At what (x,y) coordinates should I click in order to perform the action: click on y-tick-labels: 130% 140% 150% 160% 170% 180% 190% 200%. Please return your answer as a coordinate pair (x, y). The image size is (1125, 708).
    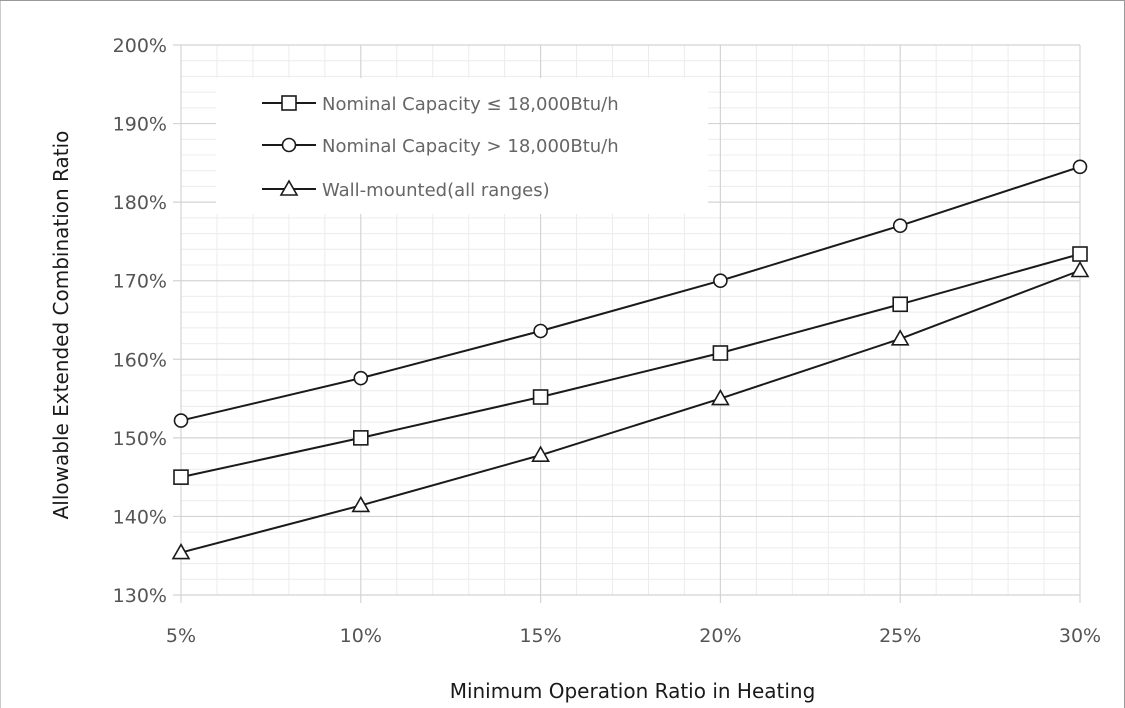
    Looking at the image, I should click on (140, 321).